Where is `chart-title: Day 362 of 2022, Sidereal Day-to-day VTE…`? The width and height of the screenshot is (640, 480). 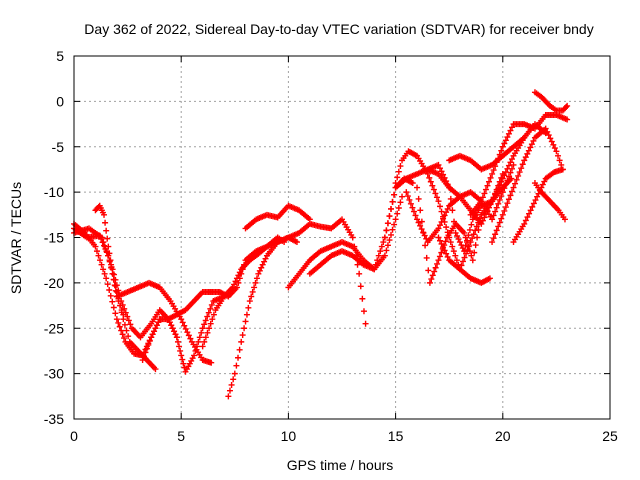 chart-title: Day 362 of 2022, Sidereal Day-to-day VTE… is located at coordinates (338, 29).